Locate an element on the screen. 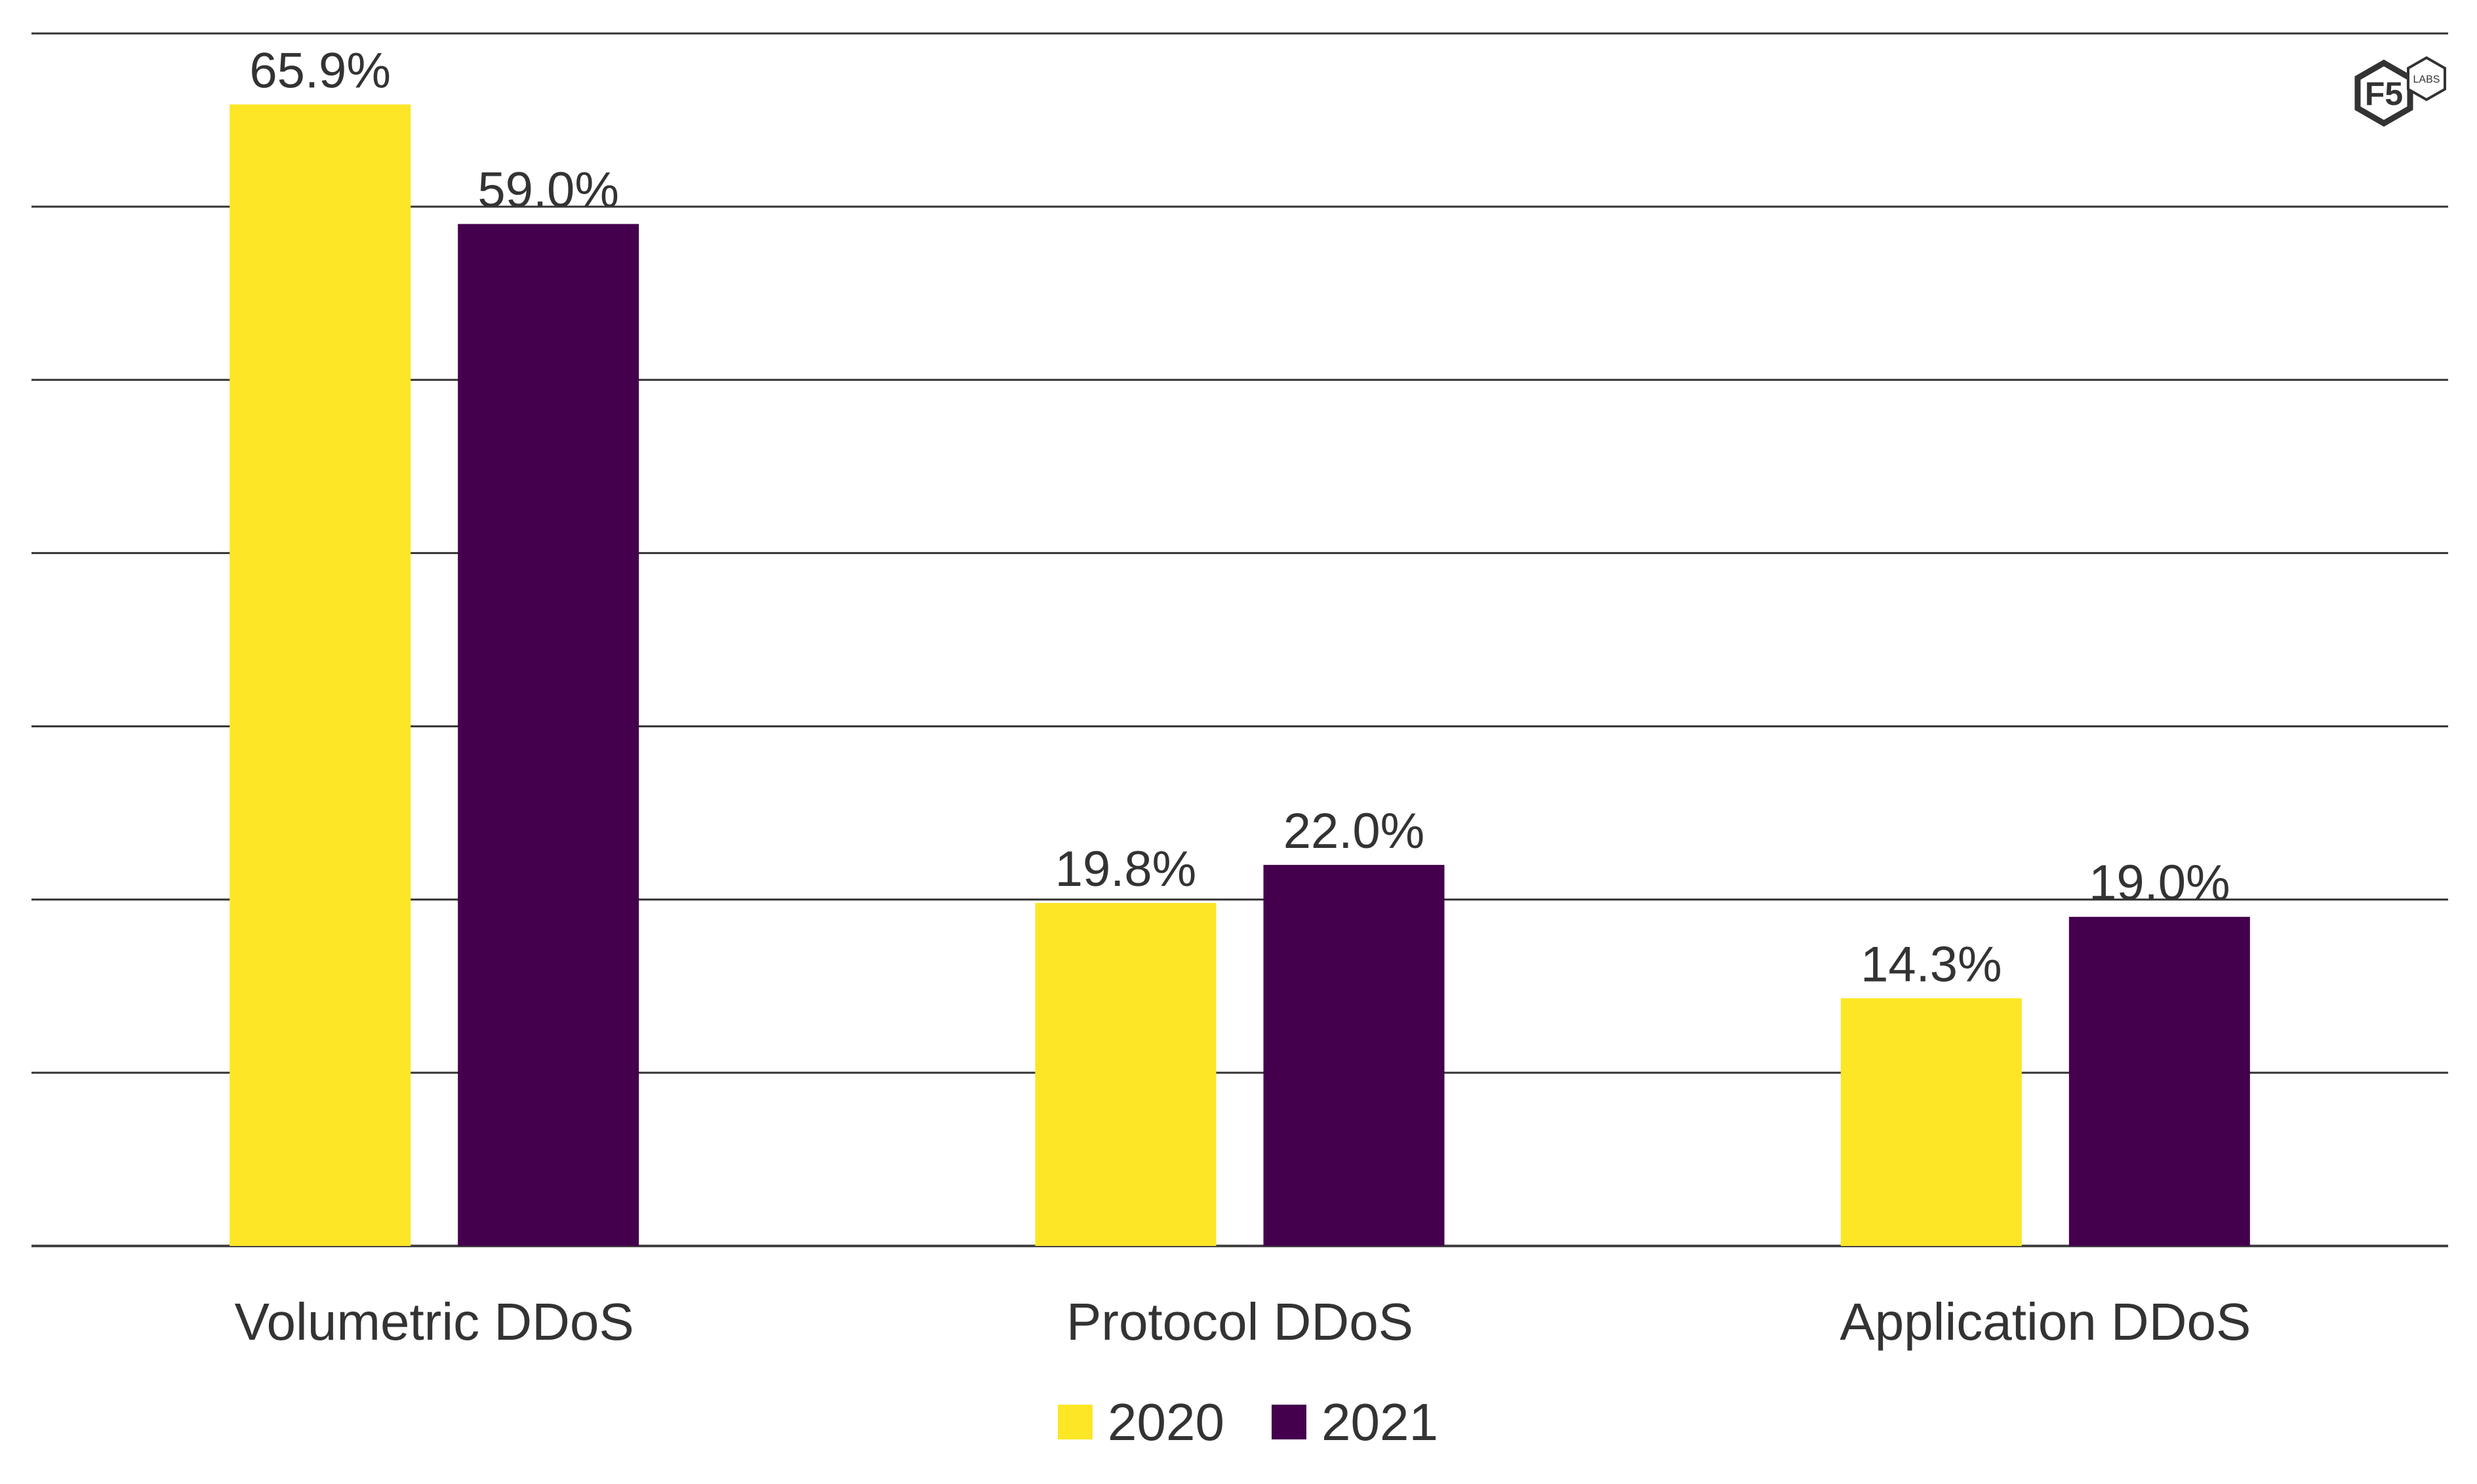 This screenshot has width=2477, height=1484. category-label: Volumetric DDoS is located at coordinates (434, 1322).